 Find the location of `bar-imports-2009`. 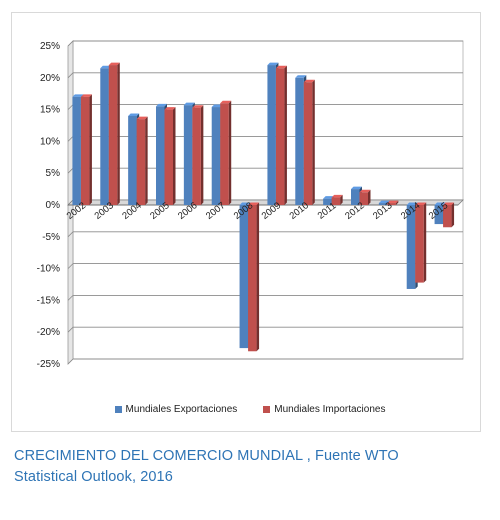

bar-imports-2009 is located at coordinates (281, 135).